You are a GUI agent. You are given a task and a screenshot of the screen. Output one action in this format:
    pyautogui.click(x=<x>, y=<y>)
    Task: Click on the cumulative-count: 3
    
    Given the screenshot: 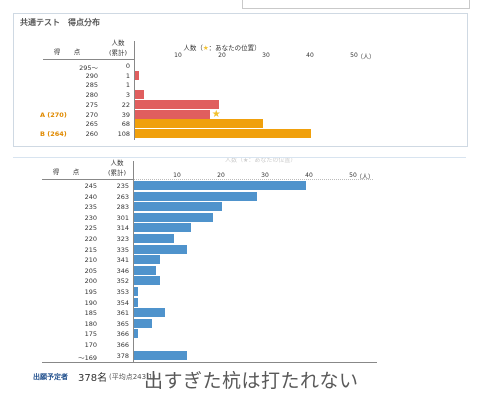 What is the action you would take?
    pyautogui.click(x=127, y=95)
    